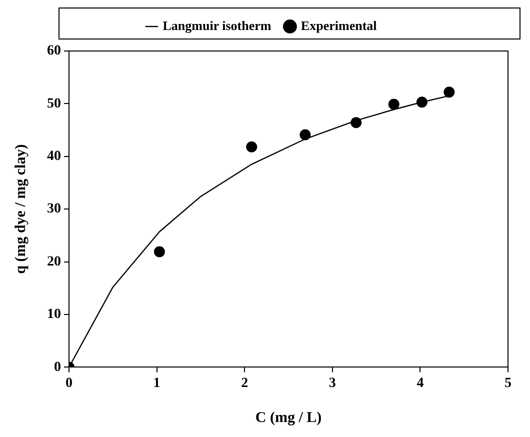 This screenshot has width=530, height=437. What do you see at coordinates (54, 314) in the screenshot?
I see `y-tick-label: 10` at bounding box center [54, 314].